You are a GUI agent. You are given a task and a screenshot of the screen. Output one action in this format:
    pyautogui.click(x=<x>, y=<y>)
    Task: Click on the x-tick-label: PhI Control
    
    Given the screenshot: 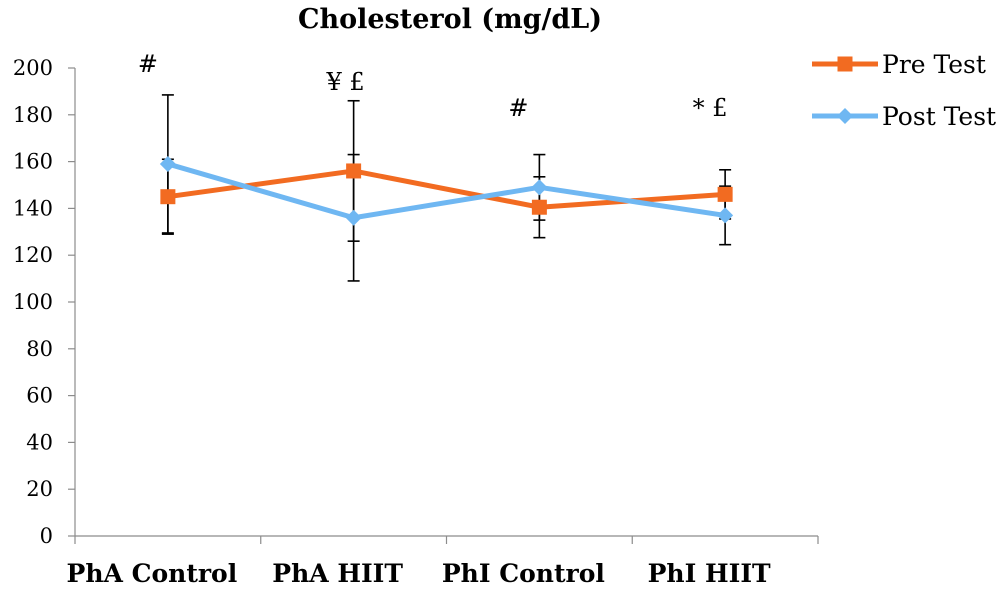 What is the action you would take?
    pyautogui.click(x=523, y=573)
    